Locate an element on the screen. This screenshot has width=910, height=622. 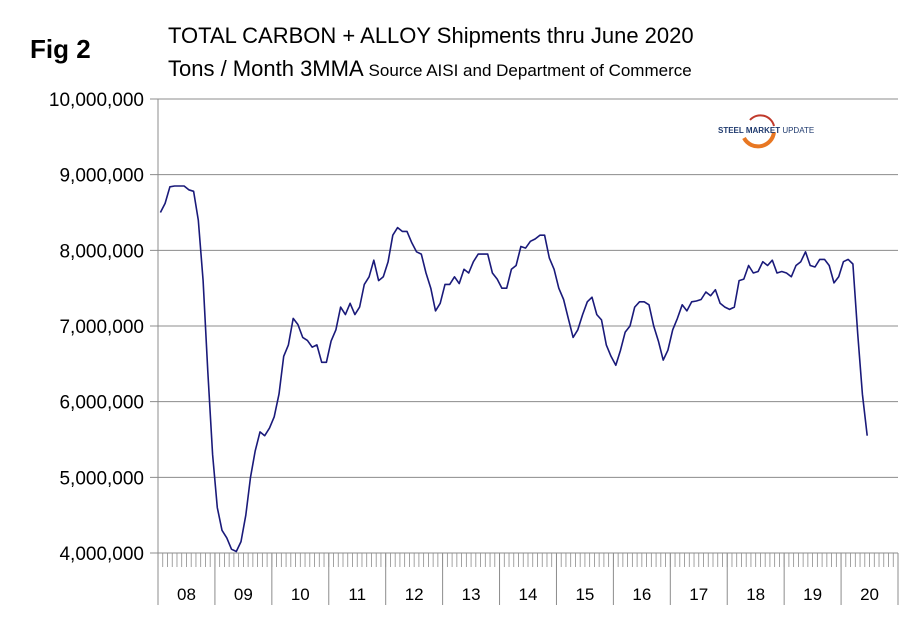
figure-label: Fig 2 is located at coordinates (60, 49).